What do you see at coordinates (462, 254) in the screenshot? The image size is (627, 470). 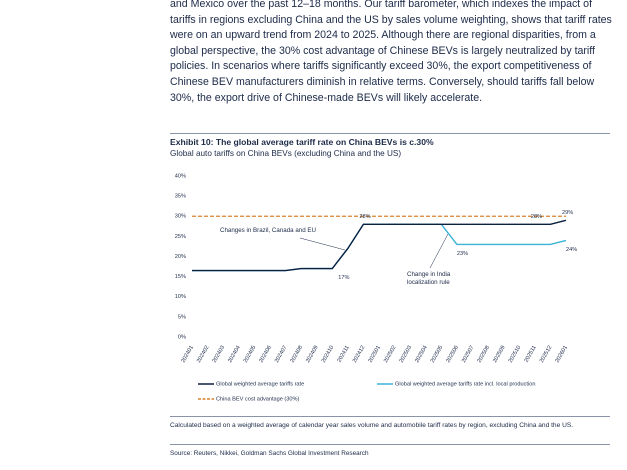 I see `data-label: 23%` at bounding box center [462, 254].